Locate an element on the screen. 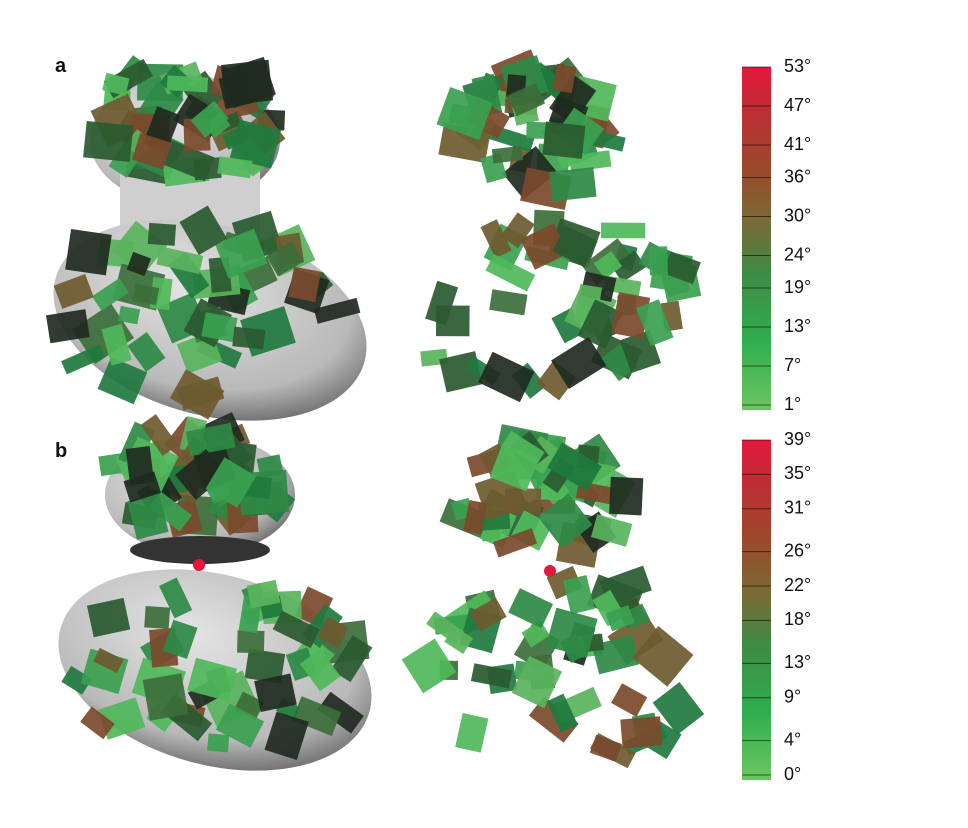 The image size is (968, 828). tick-label: 9° is located at coordinates (792, 696).